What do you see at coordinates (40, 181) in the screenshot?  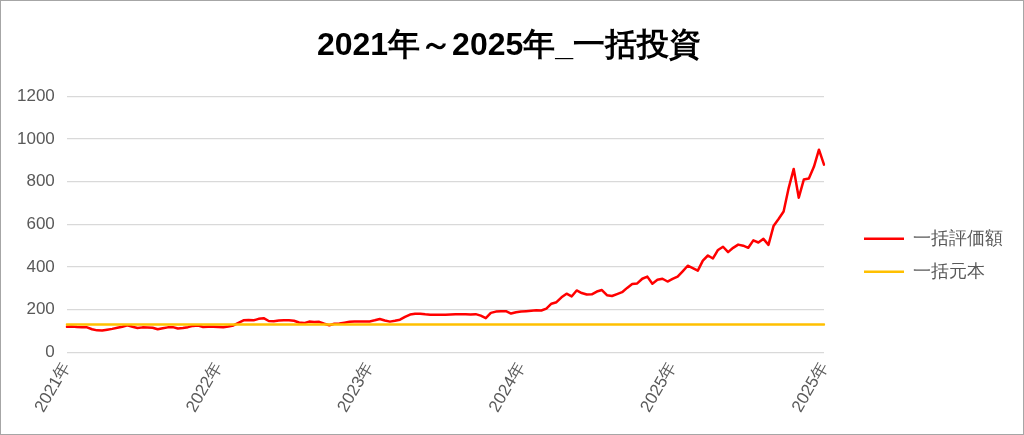 I see `y-tick-label: 800` at bounding box center [40, 181].